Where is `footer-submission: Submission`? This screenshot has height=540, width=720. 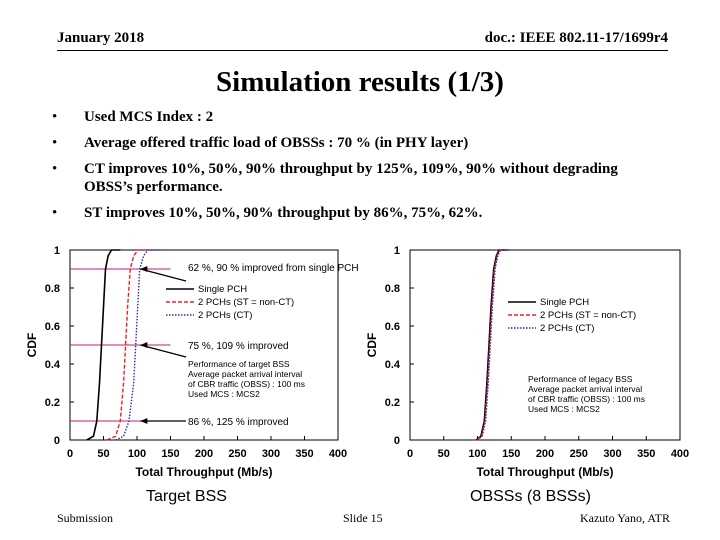 footer-submission: Submission is located at coordinates (85, 518).